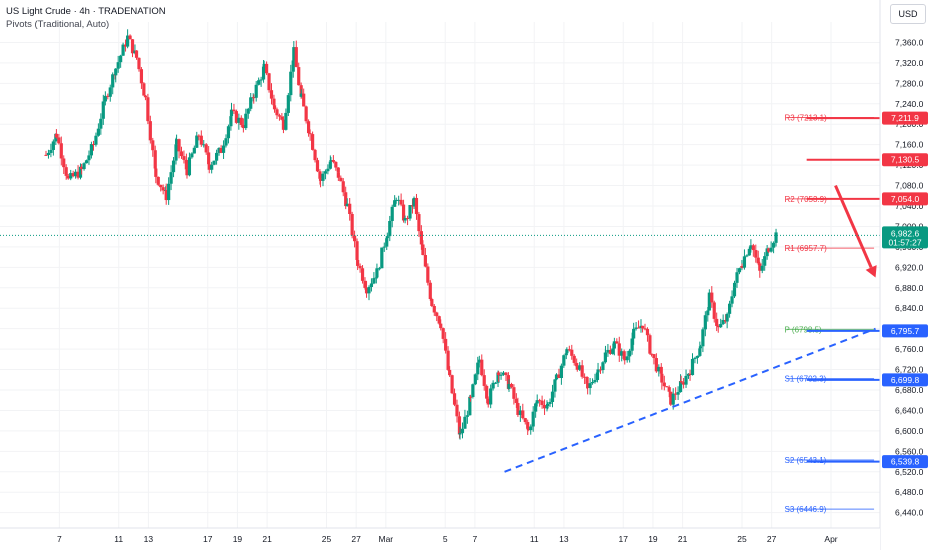 Image resolution: width=932 pixels, height=550 pixels. I want to click on symbol-title: US Light Crude · 4h · TRADENATION, so click(86, 11).